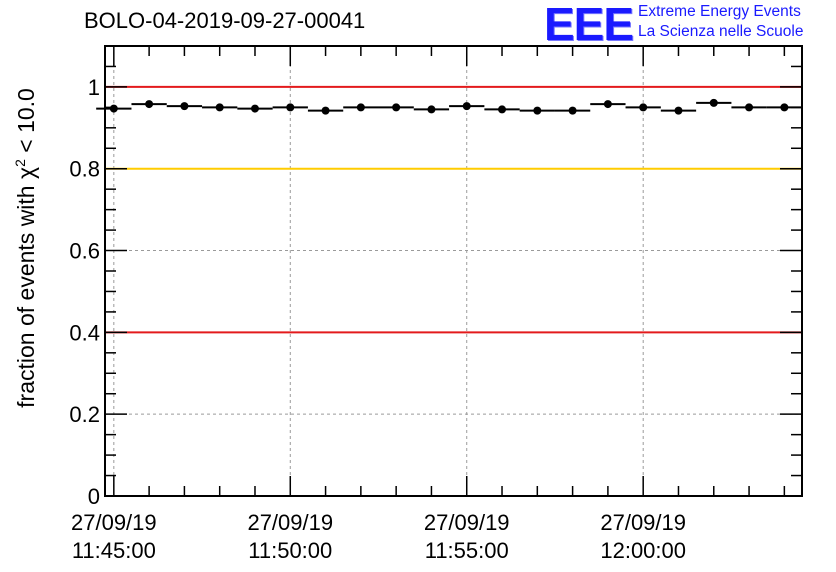  I want to click on y-tick-label: 1, so click(94, 87).